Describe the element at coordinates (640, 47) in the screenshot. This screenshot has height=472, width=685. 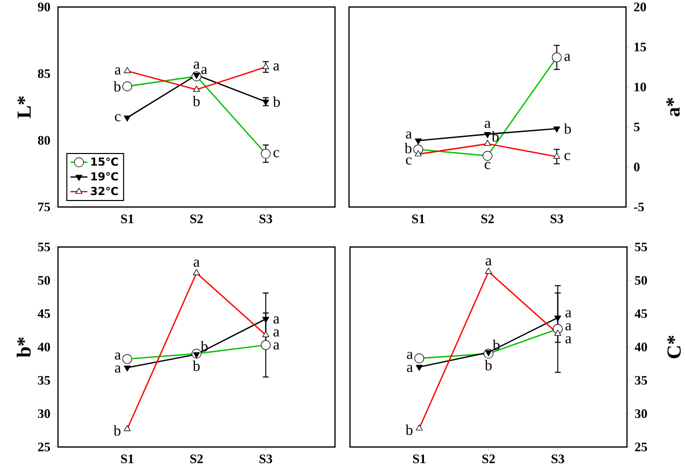
I see `y-tick-label: 15` at that location.